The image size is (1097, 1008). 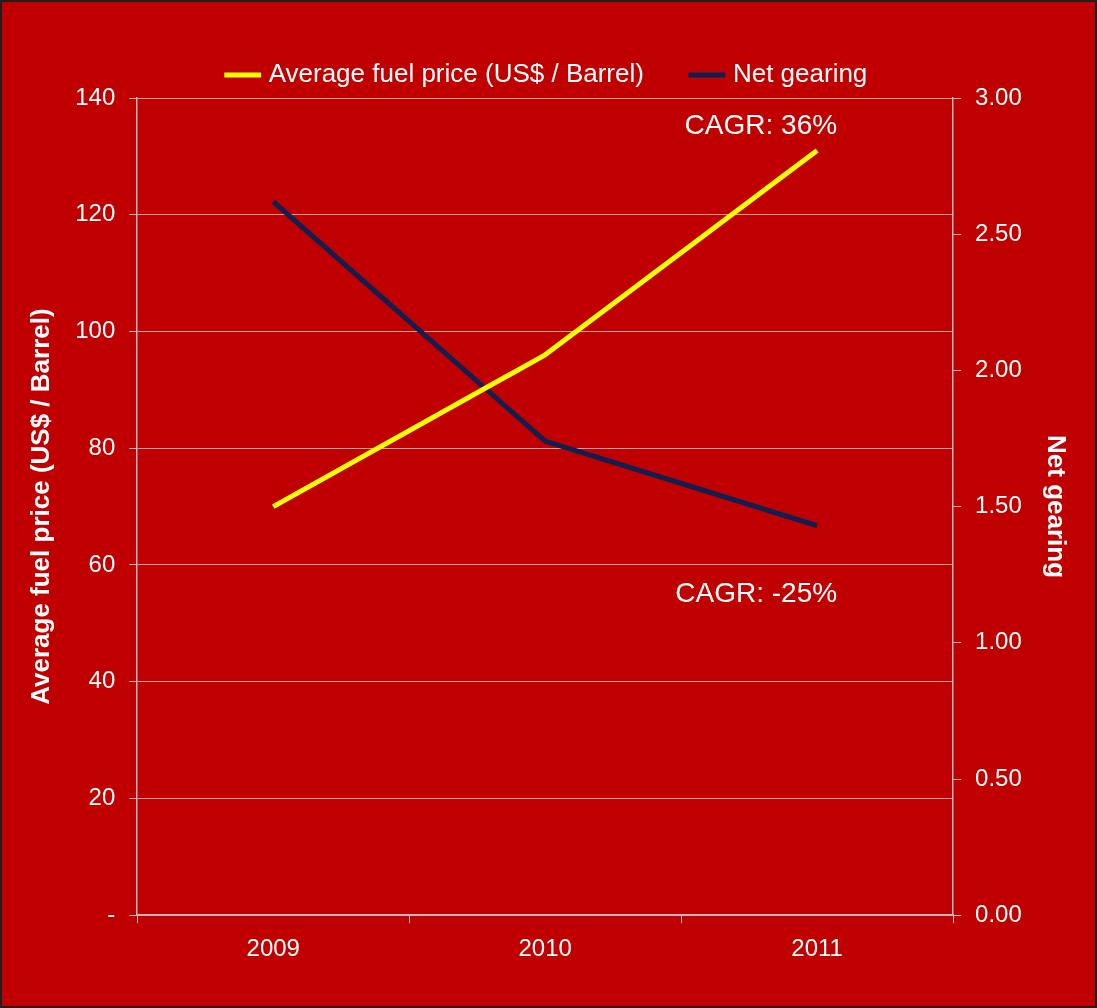 What do you see at coordinates (1057, 507) in the screenshot?
I see `y2-axis-title: Net gearing` at bounding box center [1057, 507].